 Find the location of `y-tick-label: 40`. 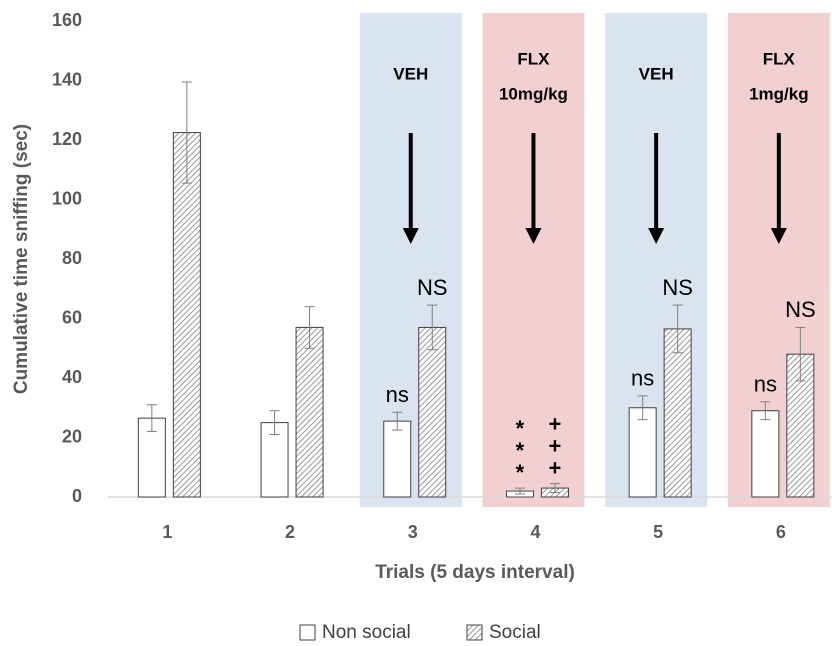

y-tick-label: 40 is located at coordinates (72, 377).